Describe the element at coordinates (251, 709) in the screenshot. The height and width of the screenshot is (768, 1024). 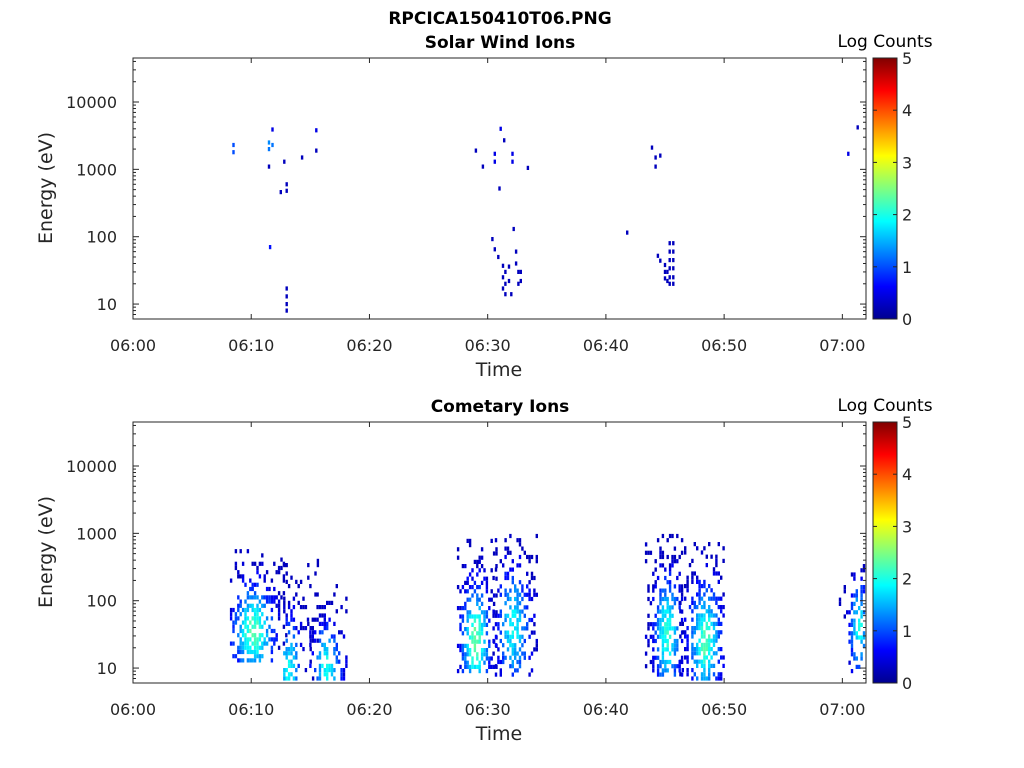
I see `x-tick-label: 06:10` at that location.